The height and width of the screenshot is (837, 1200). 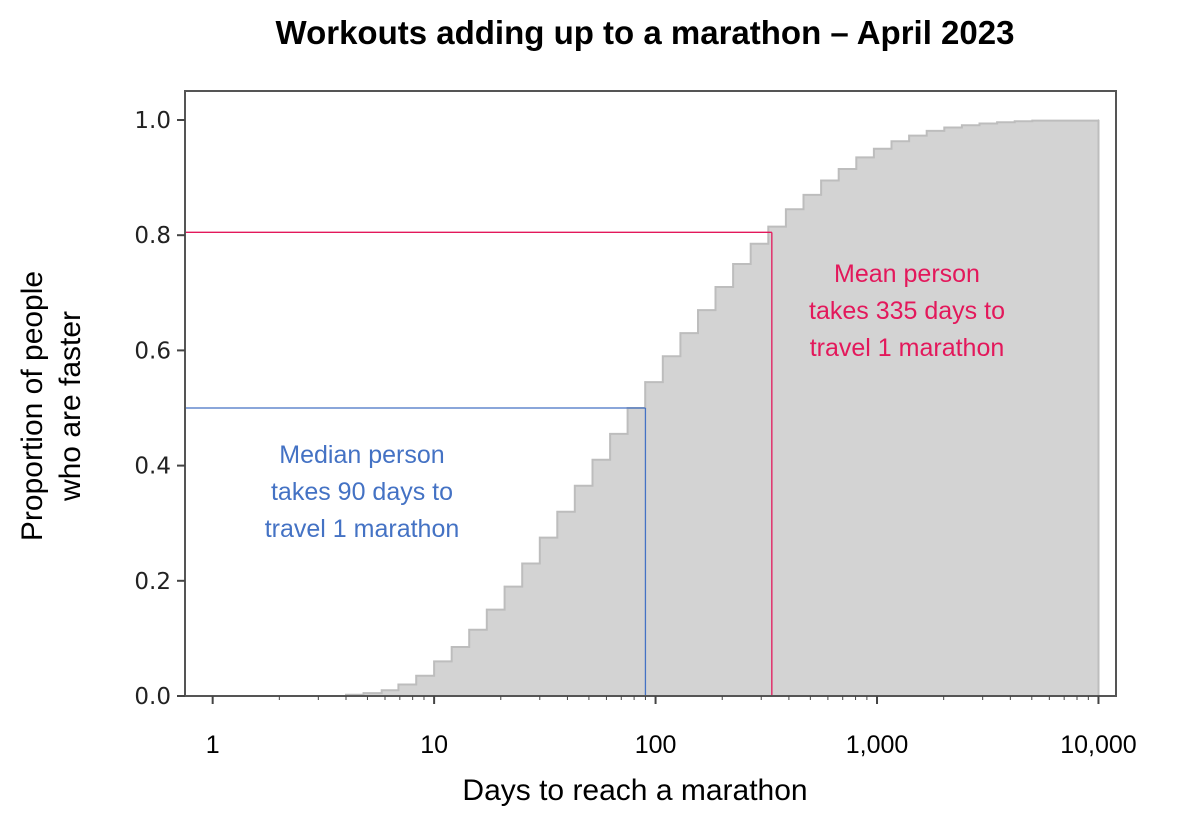 What do you see at coordinates (159, 409) in the screenshot?
I see `y-axis: 0.0 0.2 0.4 0.6 0.8 1.0` at bounding box center [159, 409].